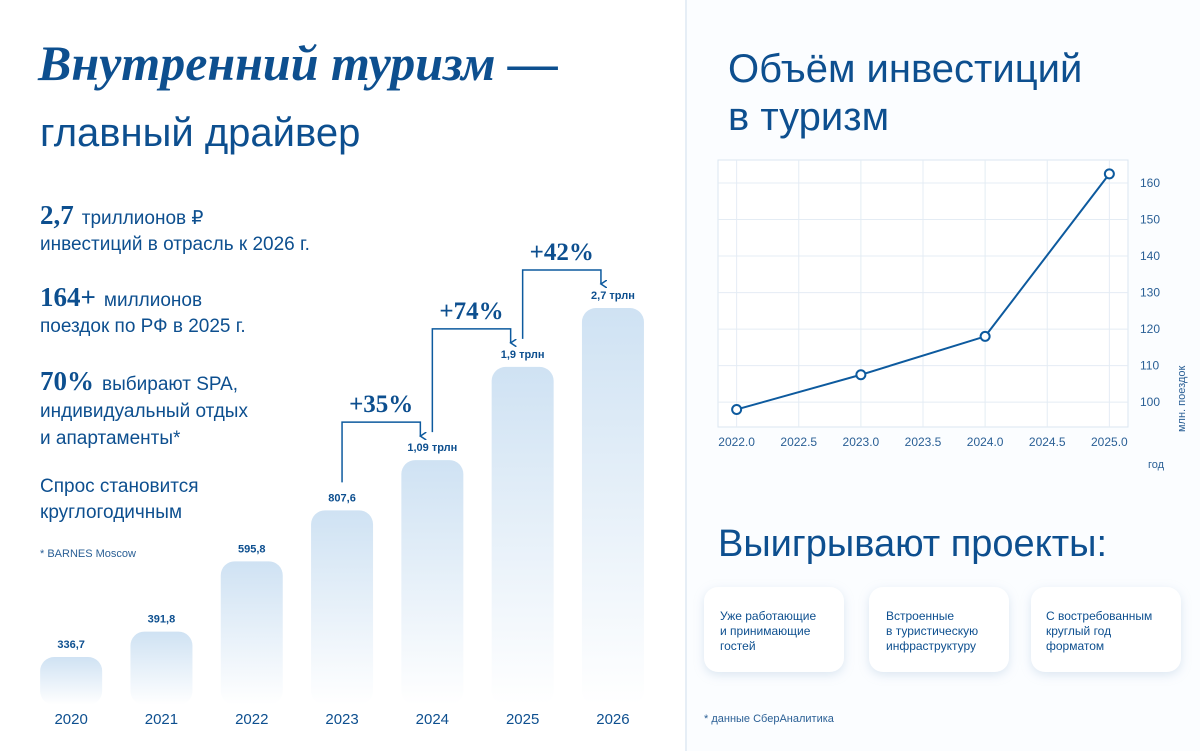 This screenshot has width=1200, height=751. What do you see at coordinates (170, 384) in the screenshot?
I see `fact-text: выбирают SPA,` at bounding box center [170, 384].